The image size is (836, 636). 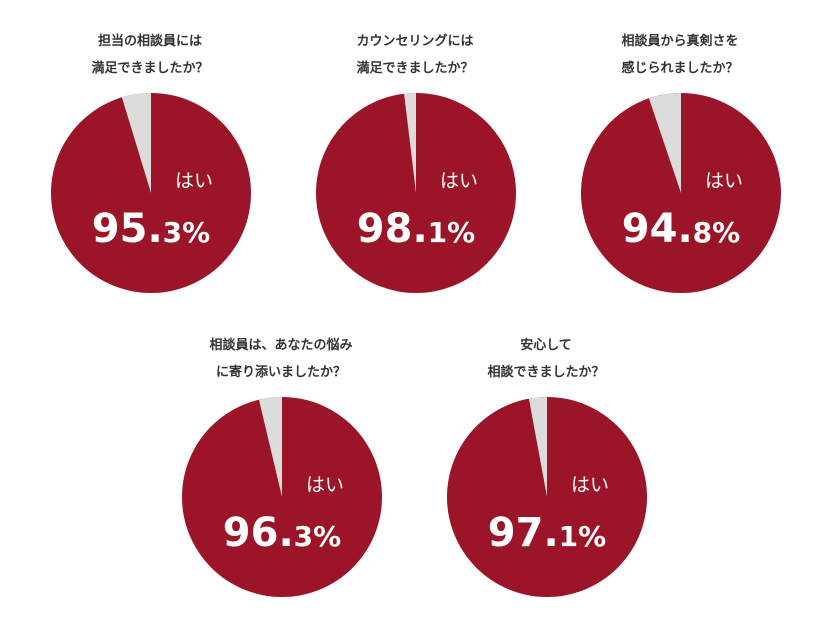 I want to click on question-line-2: 相談できましたか？, so click(x=546, y=372).